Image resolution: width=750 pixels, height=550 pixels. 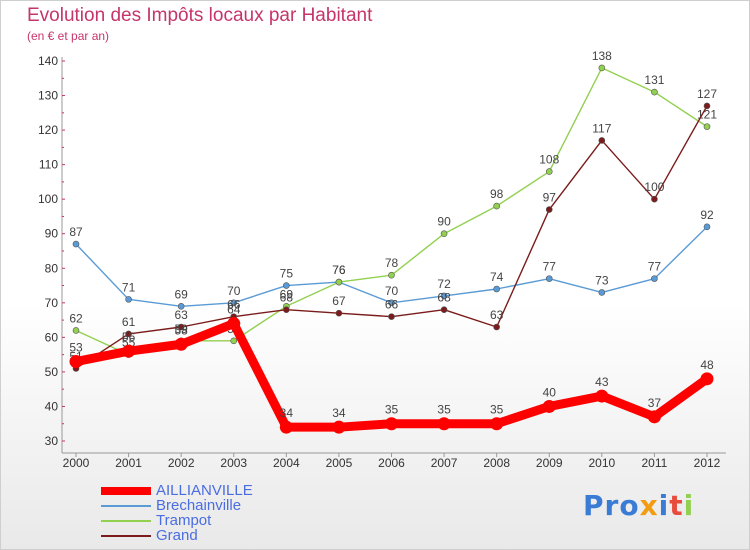 I want to click on y-tick-label: 60, so click(x=52, y=337).